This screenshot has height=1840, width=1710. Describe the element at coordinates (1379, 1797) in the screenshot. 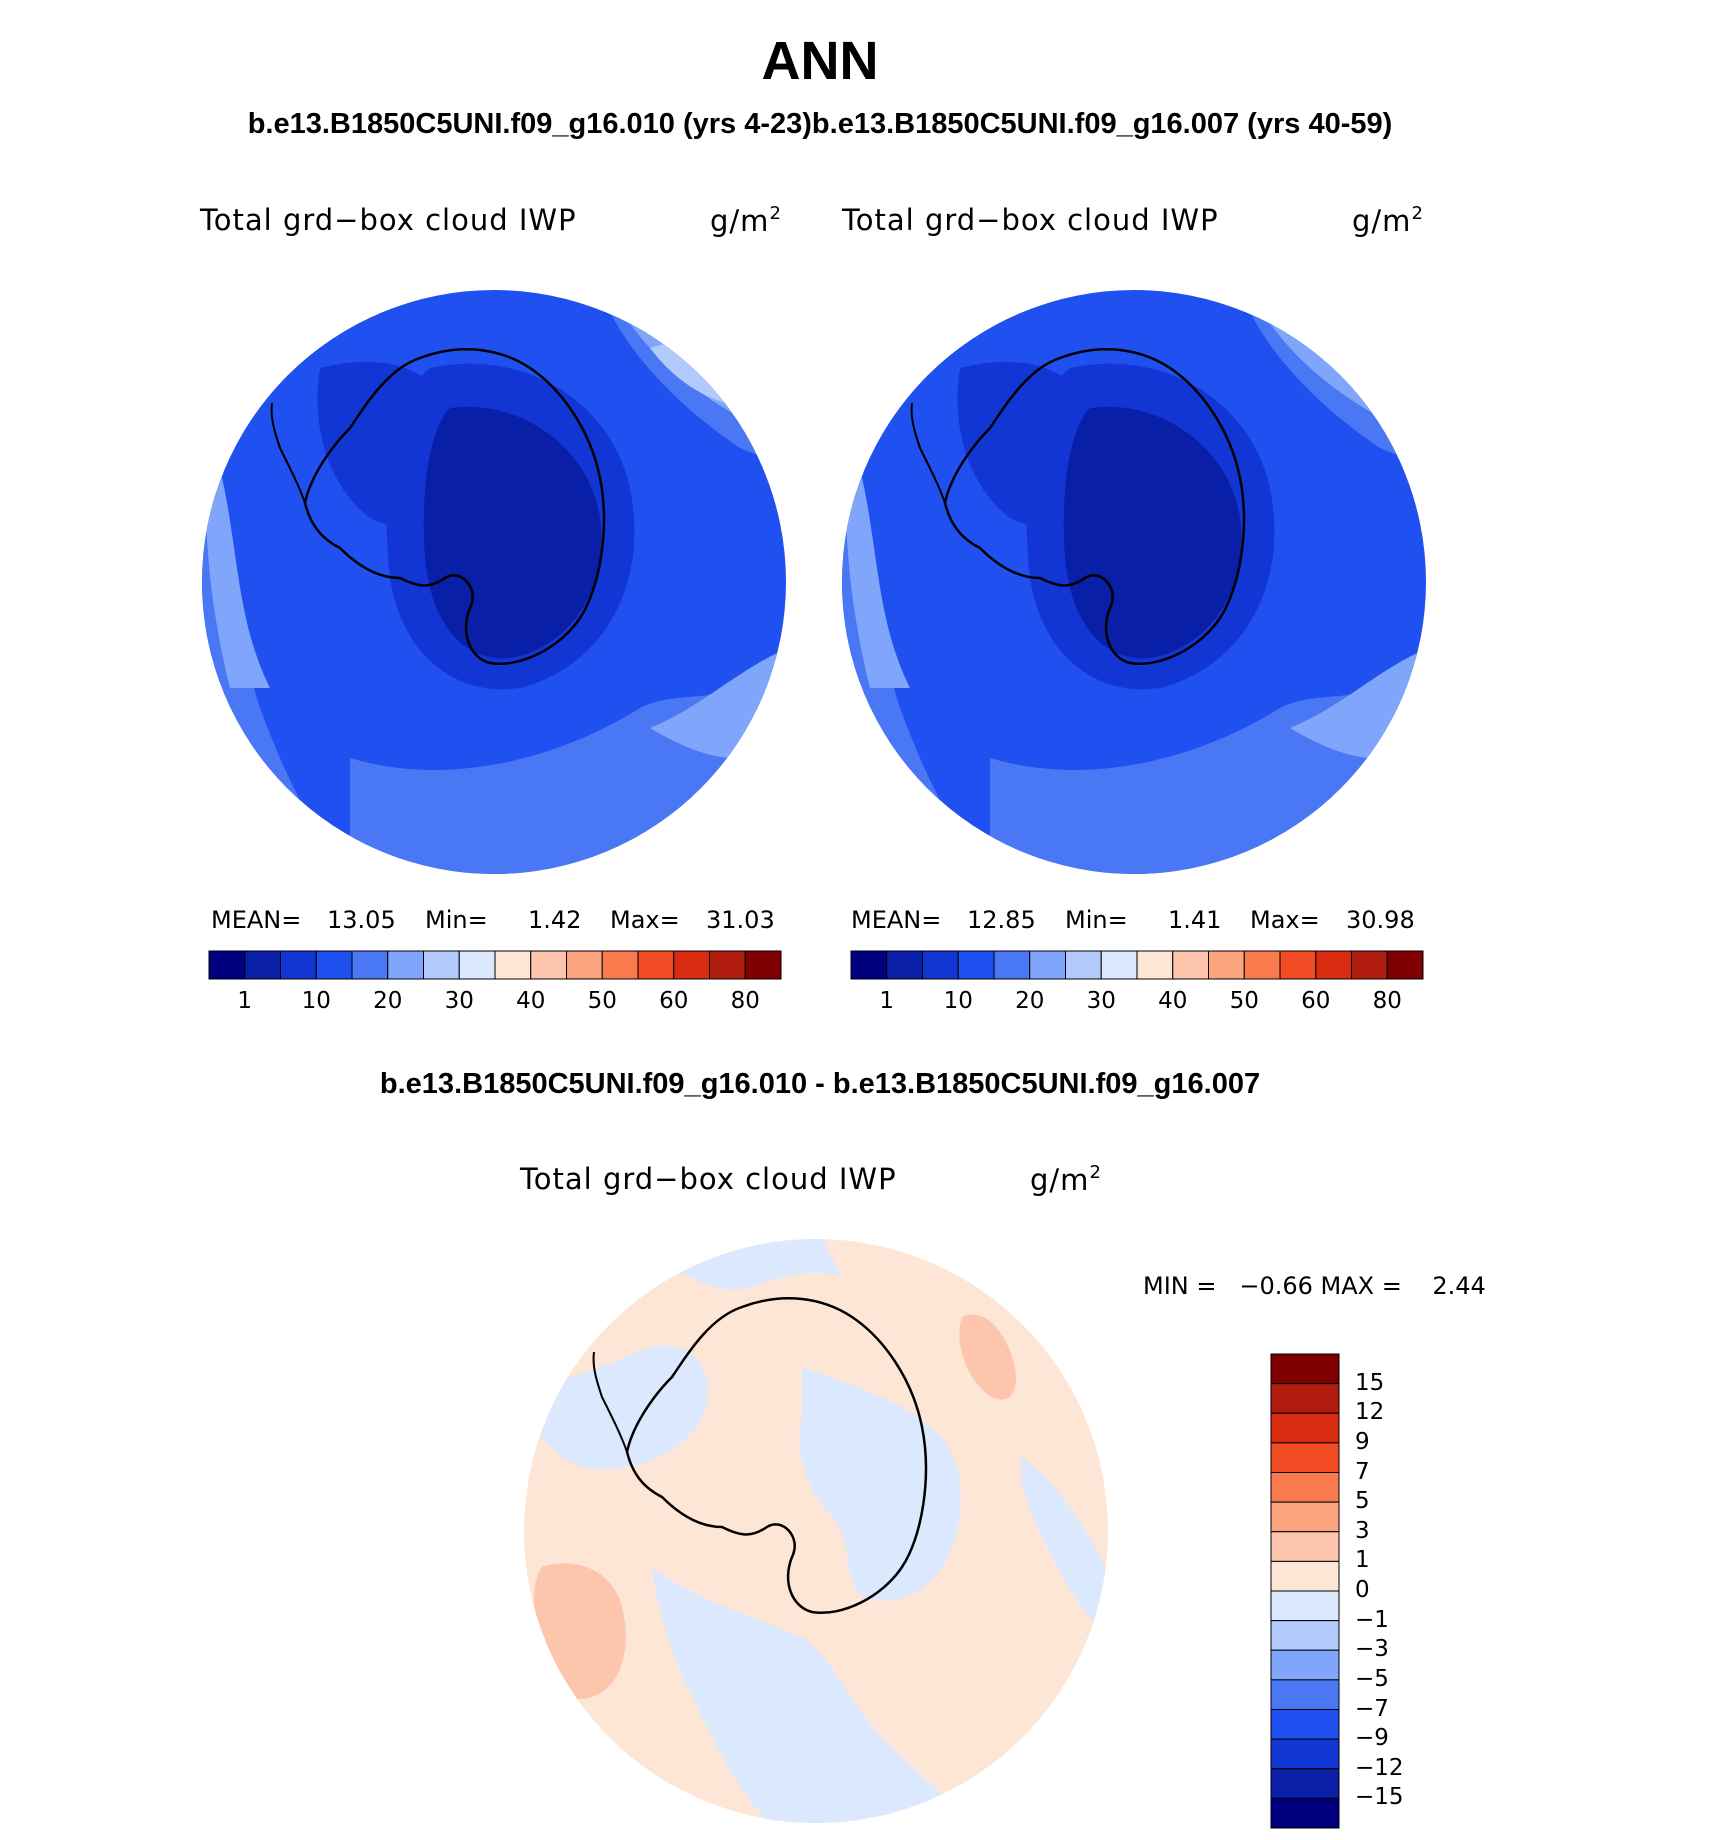

I see `colorbar-tick-label: −15` at that location.